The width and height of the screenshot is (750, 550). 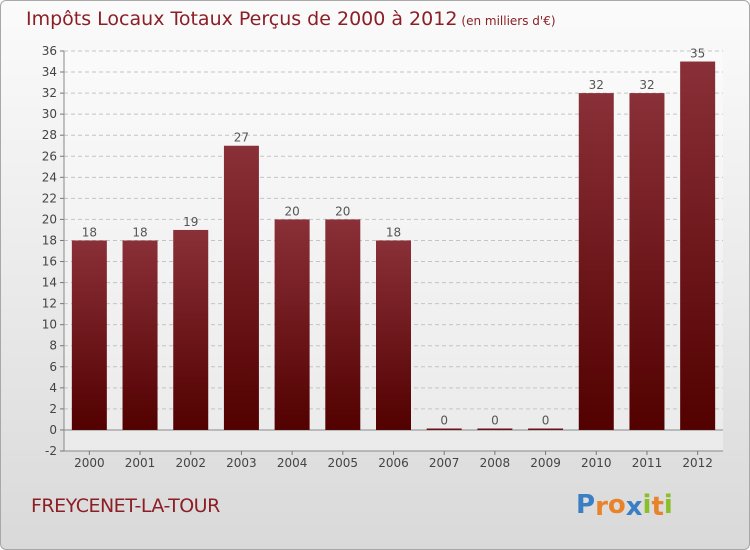 I want to click on y-tick-label: 36, so click(x=49, y=51).